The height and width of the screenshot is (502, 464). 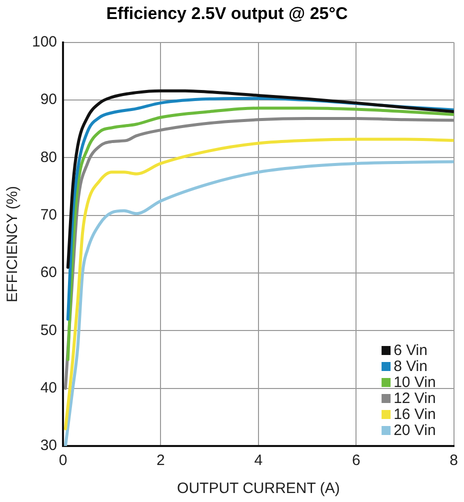 What do you see at coordinates (49, 387) in the screenshot?
I see `y-tick-label: 40` at bounding box center [49, 387].